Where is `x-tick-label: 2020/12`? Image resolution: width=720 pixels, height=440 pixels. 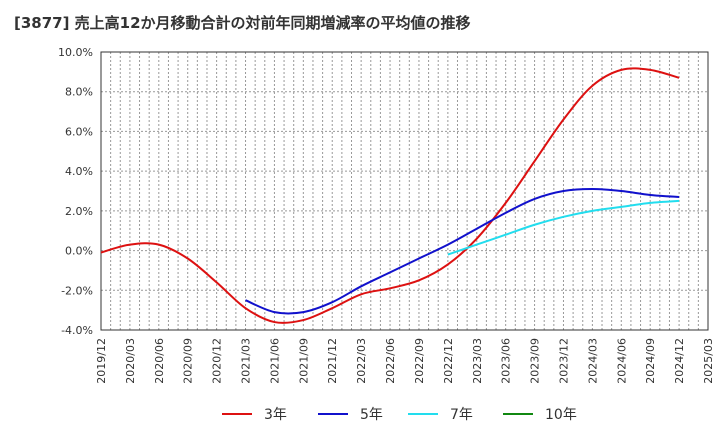 x-tick-label: 2020/12 is located at coordinates (217, 361).